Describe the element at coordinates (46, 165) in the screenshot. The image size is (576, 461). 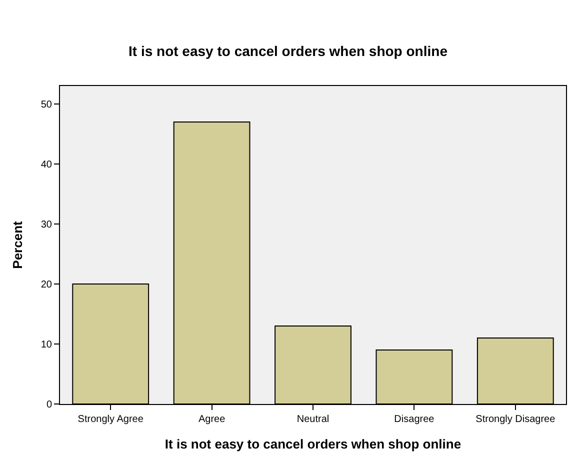
I see `y-tick-label: 40` at that location.